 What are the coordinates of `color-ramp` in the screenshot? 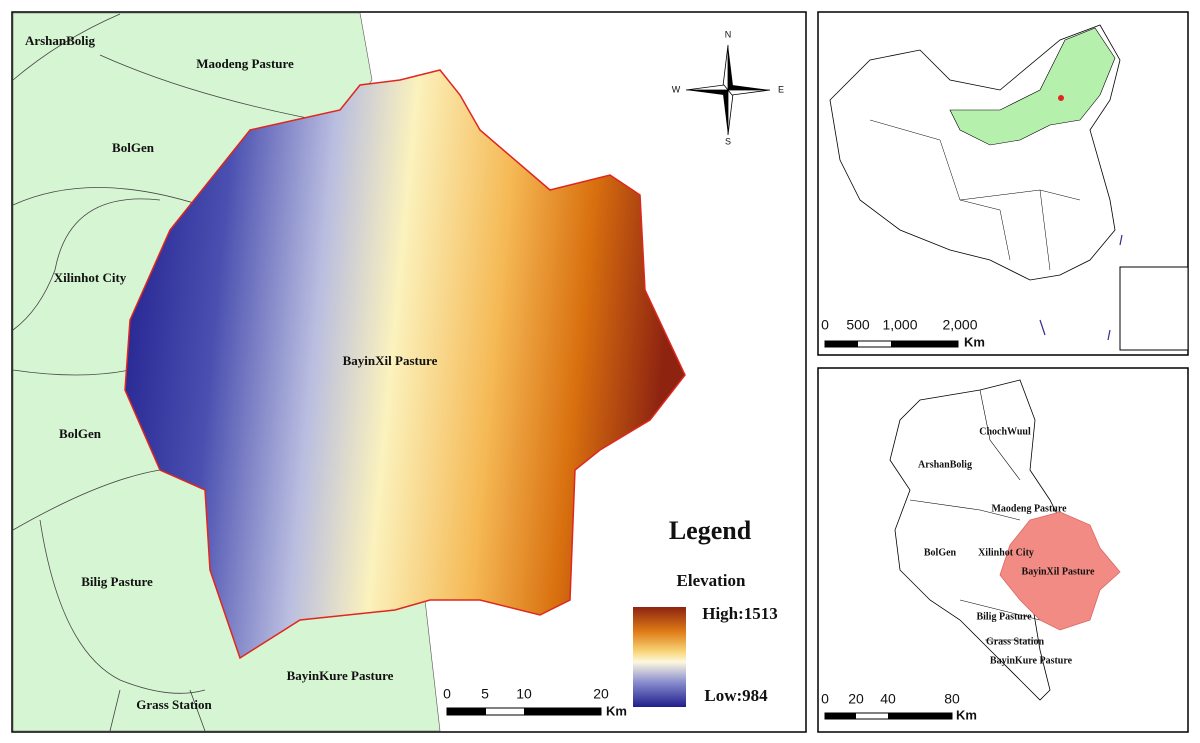 It's located at (659, 657).